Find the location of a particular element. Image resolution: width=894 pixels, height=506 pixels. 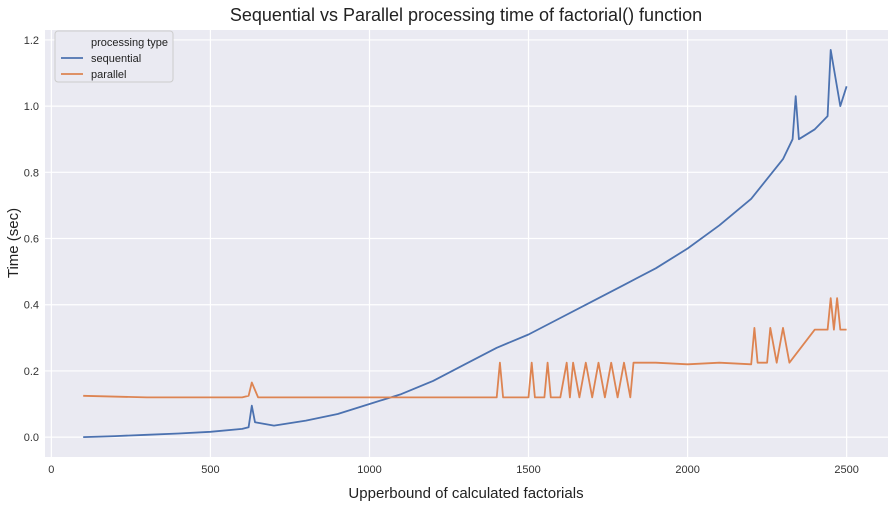

y-axis-label: Time (sec) is located at coordinates (13, 243).